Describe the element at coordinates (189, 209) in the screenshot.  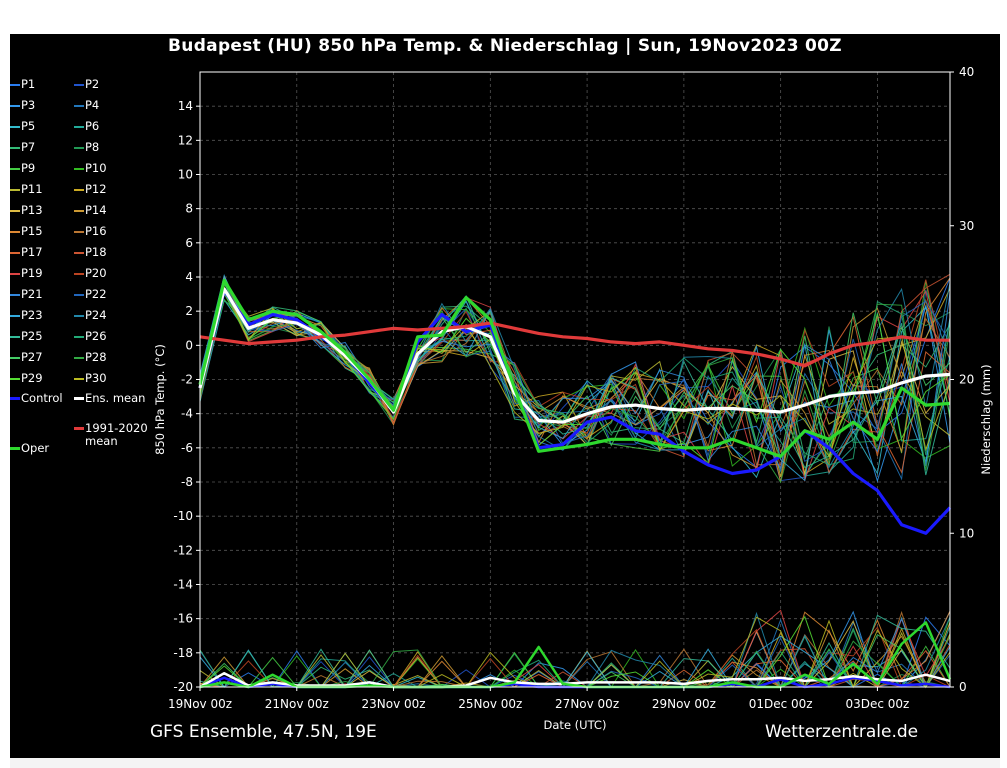
I see `y-tick-label: 8` at that location.